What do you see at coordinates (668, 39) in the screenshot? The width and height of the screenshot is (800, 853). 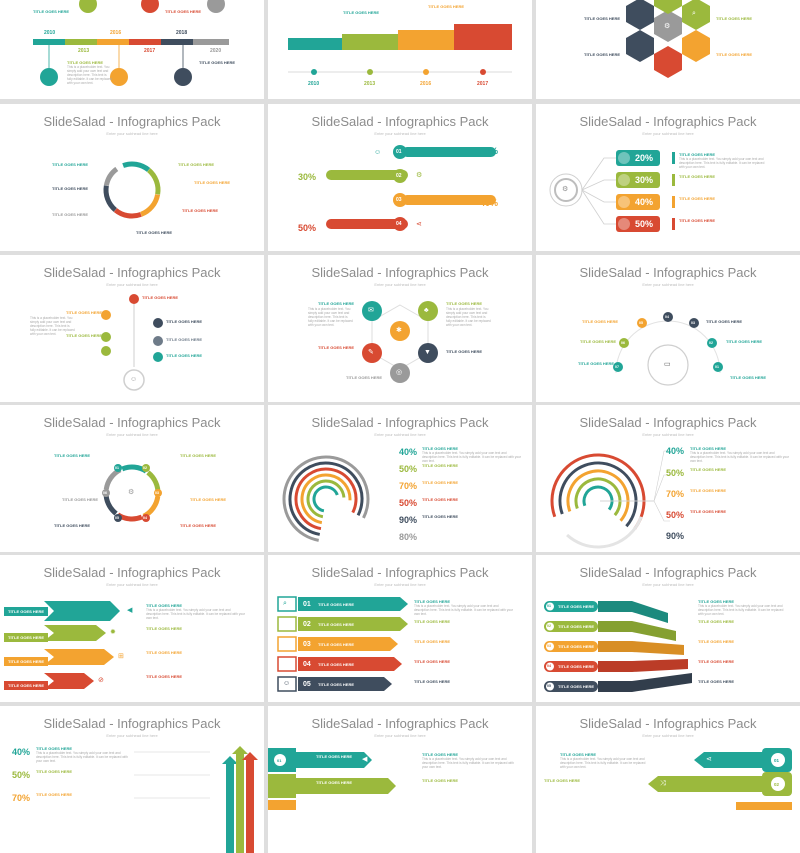 I see `hexagon-graphic` at bounding box center [668, 39].